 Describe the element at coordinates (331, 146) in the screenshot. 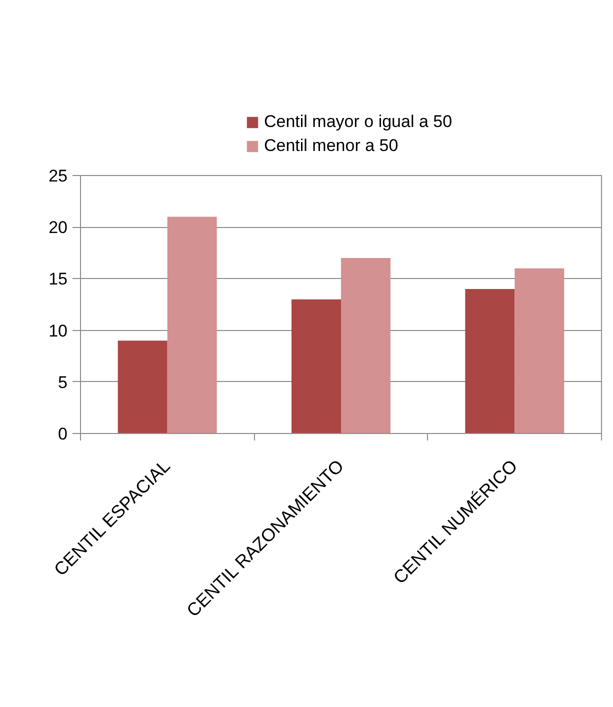

I see `legend-label: Centil menor a 50` at that location.